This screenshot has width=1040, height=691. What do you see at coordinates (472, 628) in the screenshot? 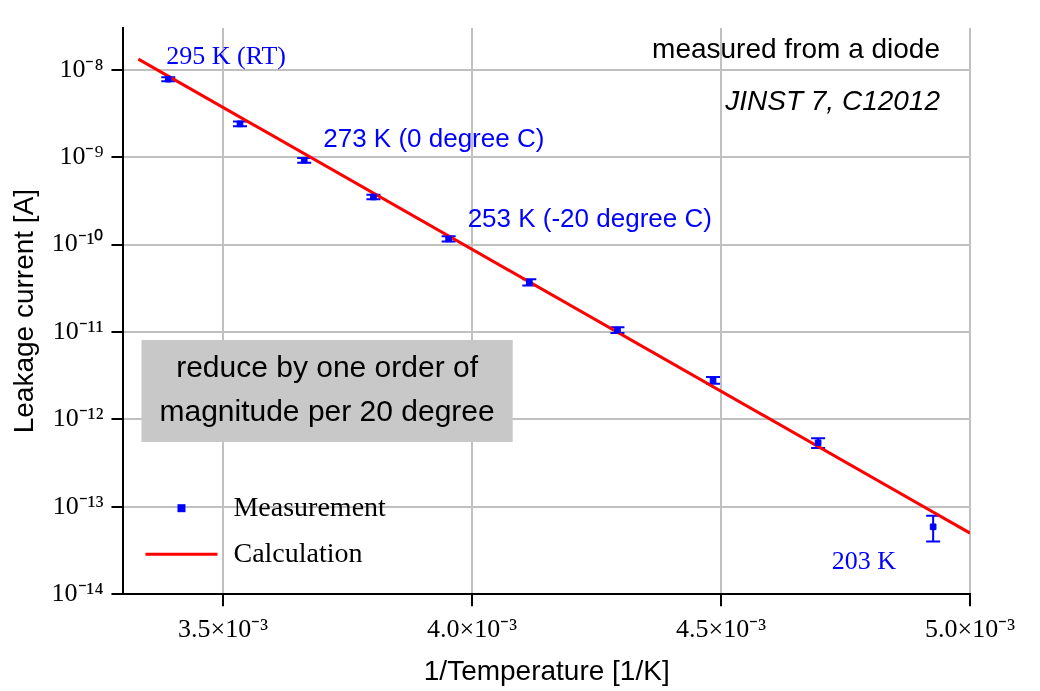
I see `x-tick-label: 4.0×10⁻³` at bounding box center [472, 628].